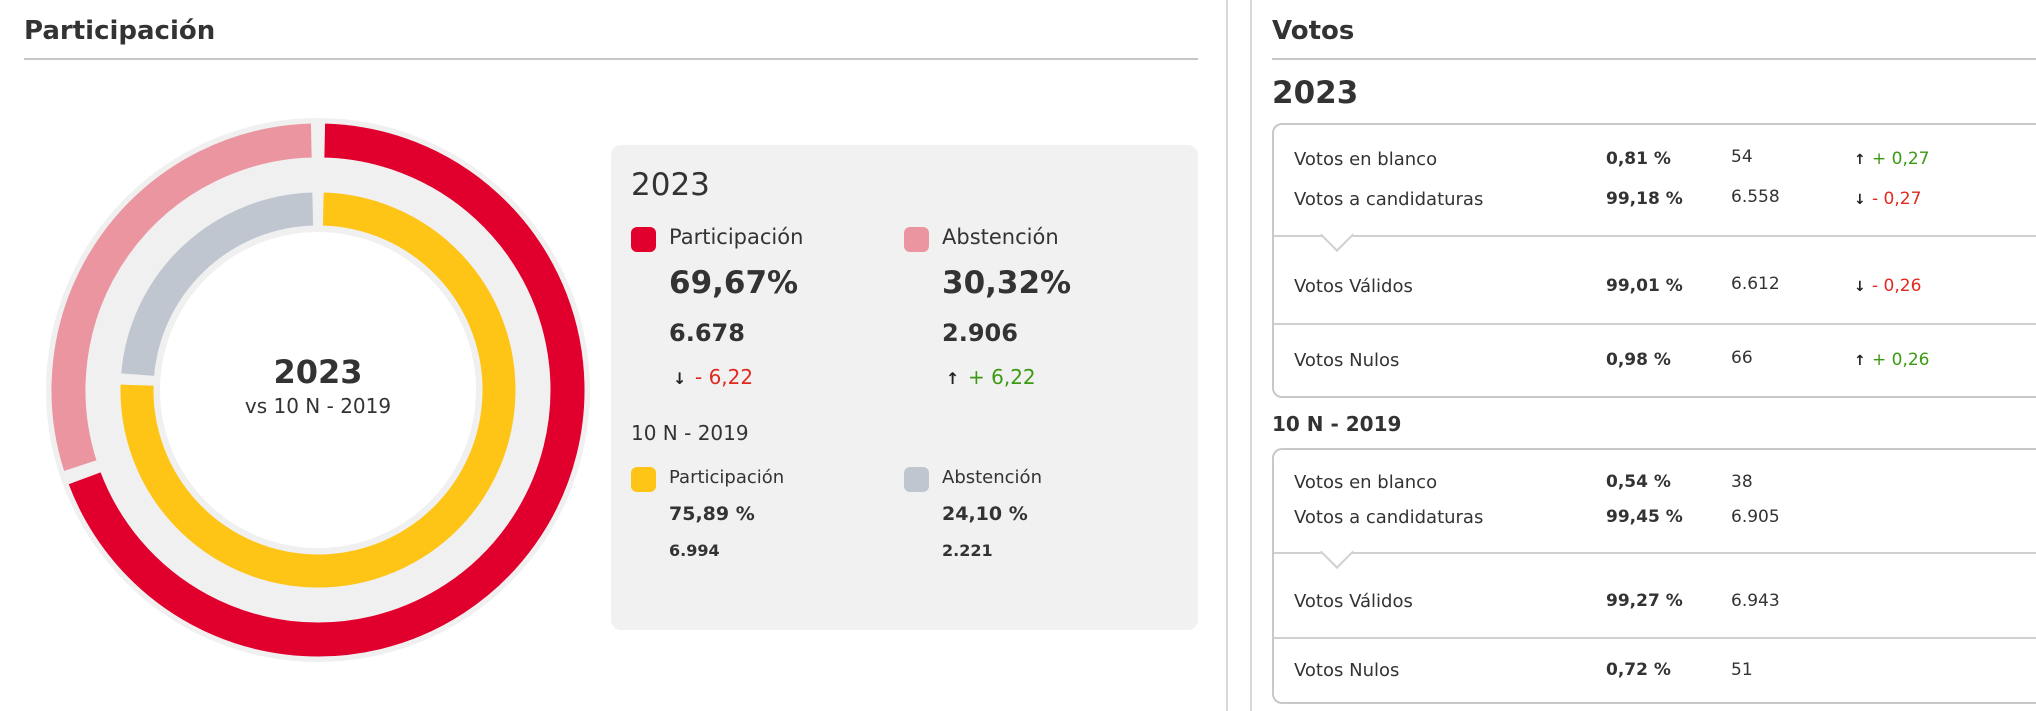  I want to click on participacion-delta: ↓ - 6,22, so click(713, 377).